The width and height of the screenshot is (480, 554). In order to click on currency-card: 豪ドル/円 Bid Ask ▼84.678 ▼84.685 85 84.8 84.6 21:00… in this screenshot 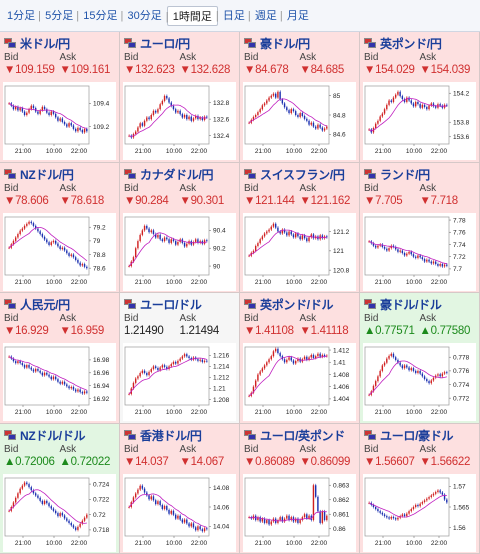, I will do `click(300, 97)`.